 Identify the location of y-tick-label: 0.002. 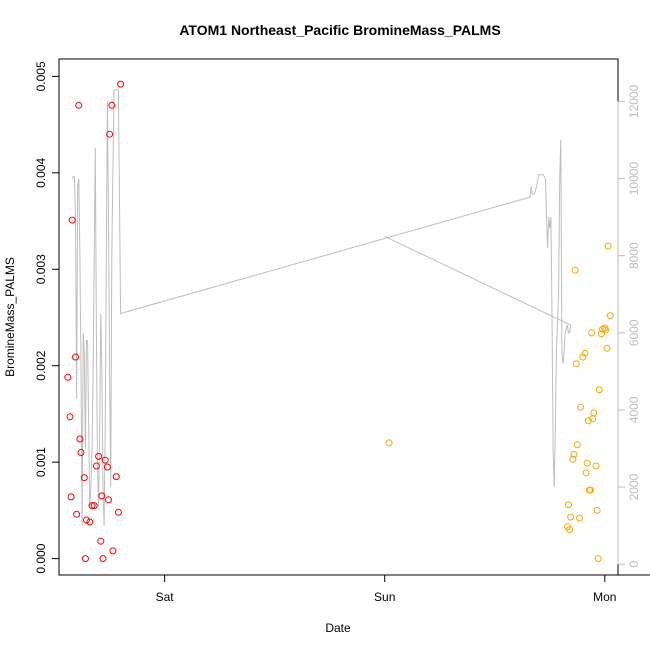
(41, 365).